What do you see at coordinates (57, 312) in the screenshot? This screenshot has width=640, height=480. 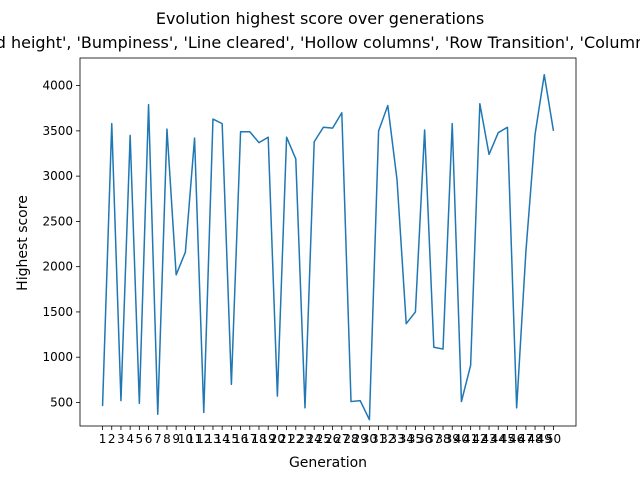 I see `y-tick-label: 1500` at bounding box center [57, 312].